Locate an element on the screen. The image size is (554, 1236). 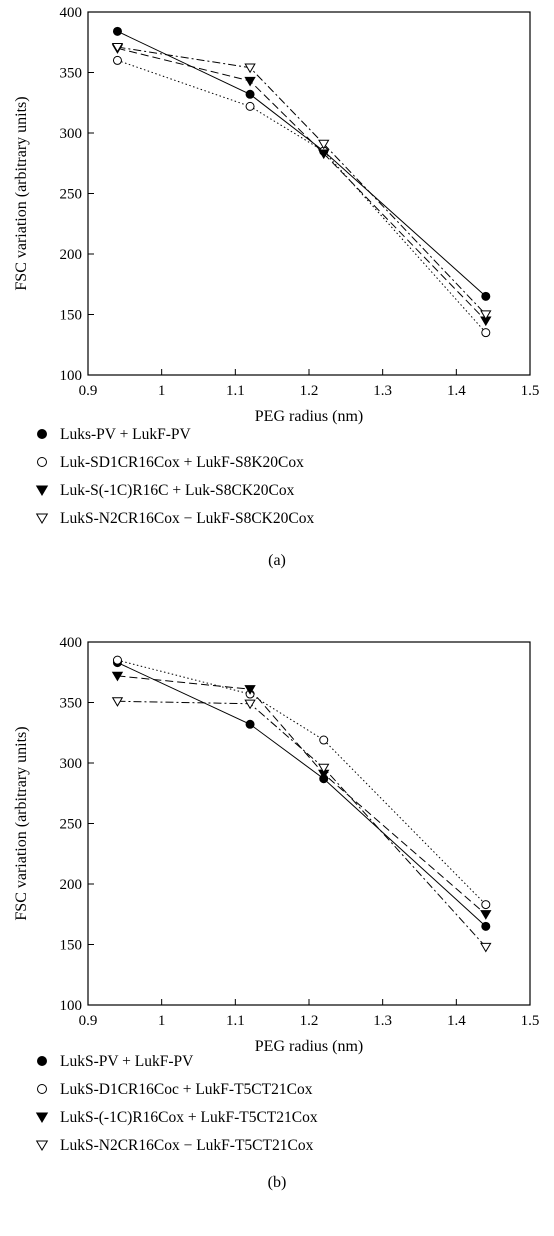
legend-entry-2: Luk-SD1CR16Cox + LukF-S8K20Cox is located at coordinates (182, 462).